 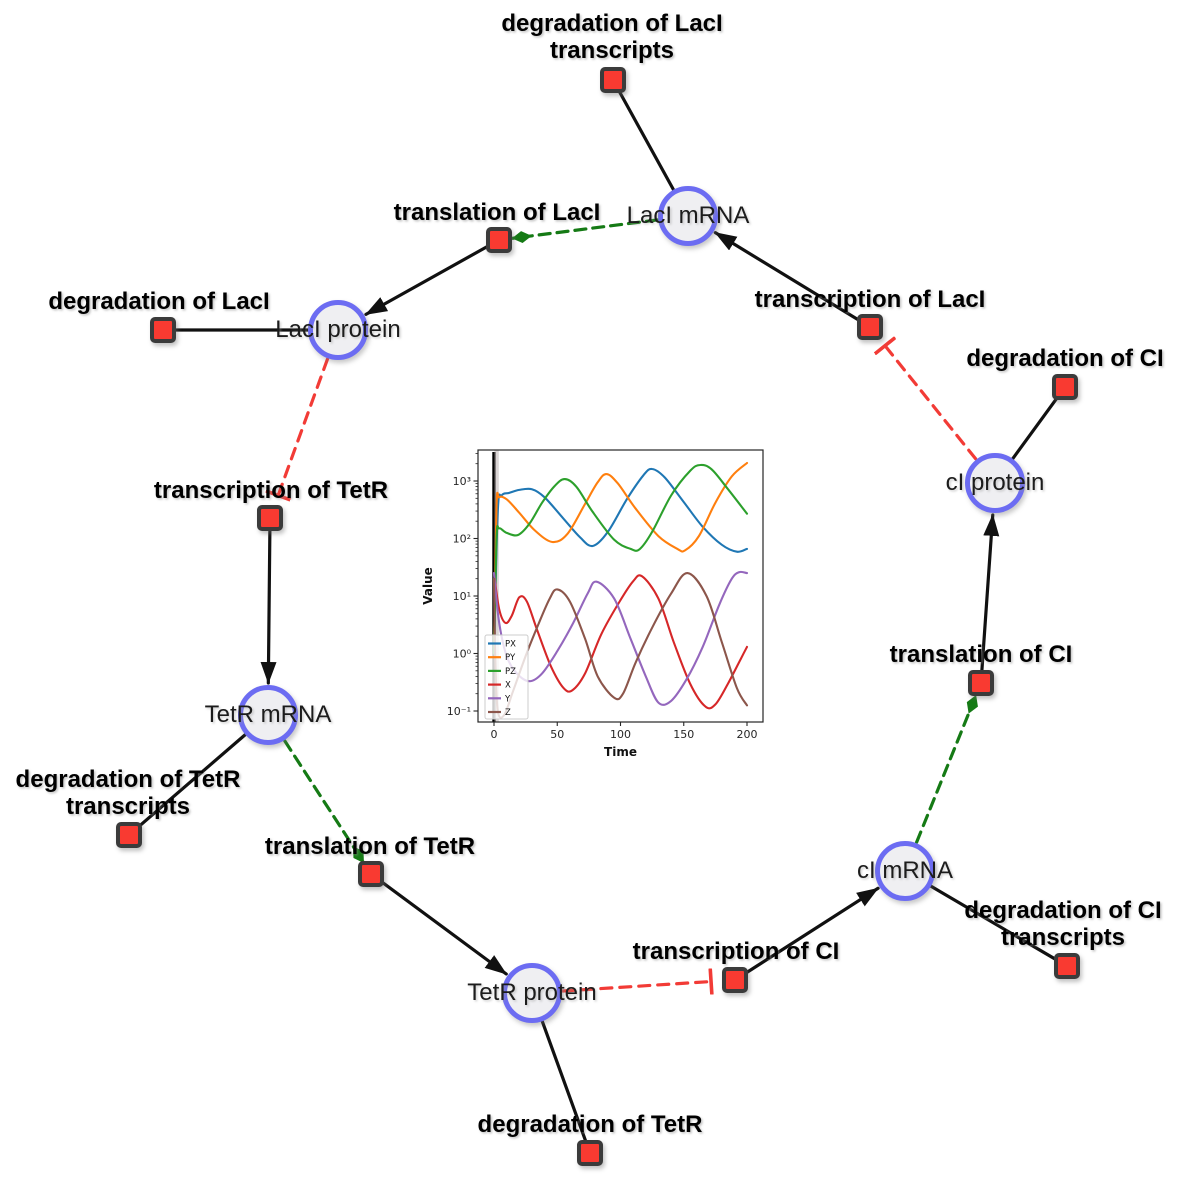 I want to click on edge-modifier-ci-mrna-translation-ci, so click(x=946, y=769).